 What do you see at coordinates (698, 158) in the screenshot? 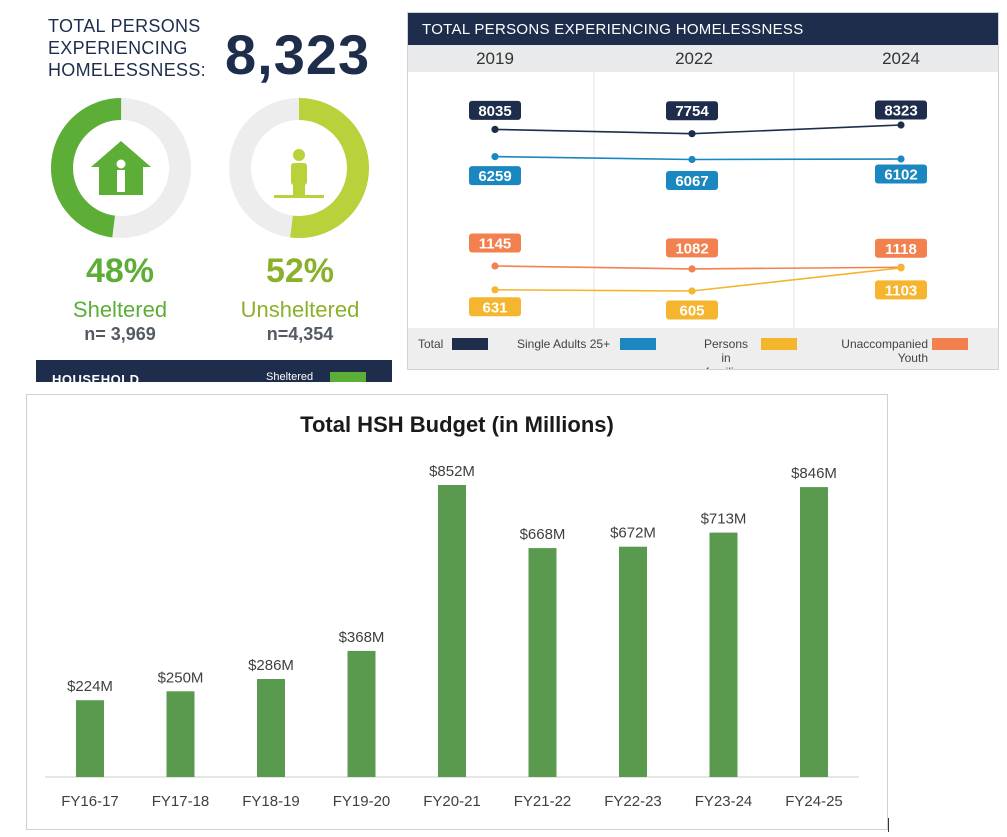
I see `series-line-single-adults-25-` at bounding box center [698, 158].